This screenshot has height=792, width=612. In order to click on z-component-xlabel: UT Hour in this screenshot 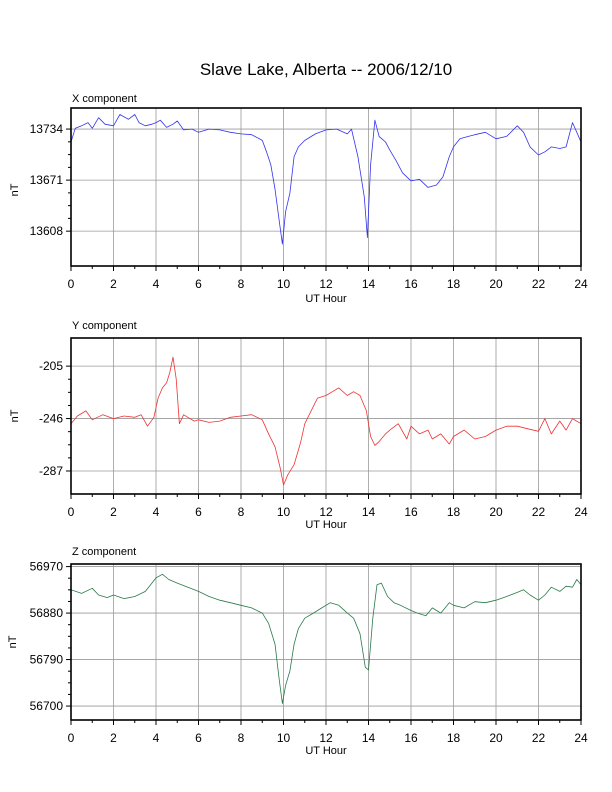, I will do `click(326, 751)`.